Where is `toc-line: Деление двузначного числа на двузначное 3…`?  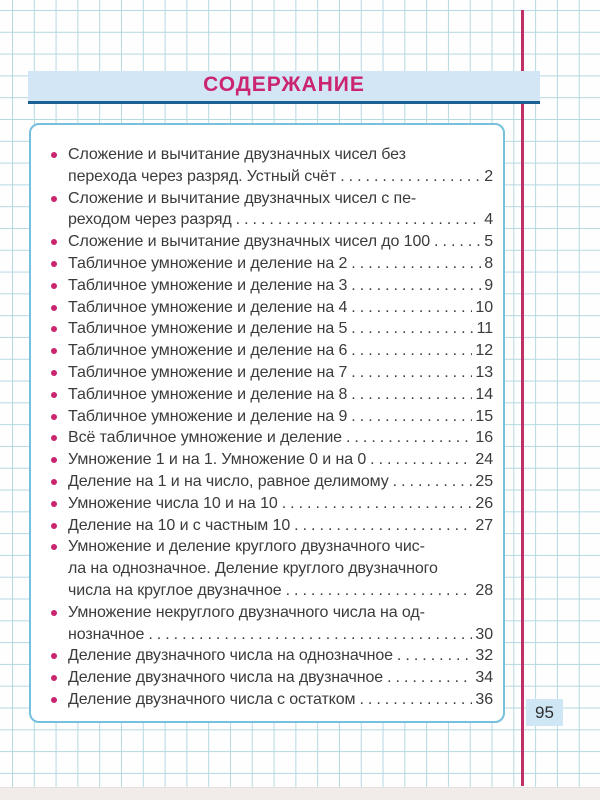 toc-line: Деление двузначного числа на двузначное 3… is located at coordinates (280, 678).